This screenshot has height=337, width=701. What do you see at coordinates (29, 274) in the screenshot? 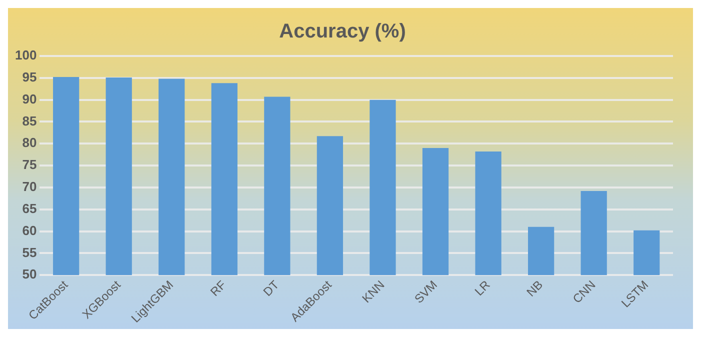
I see `y-tick-label: 50` at bounding box center [29, 274].